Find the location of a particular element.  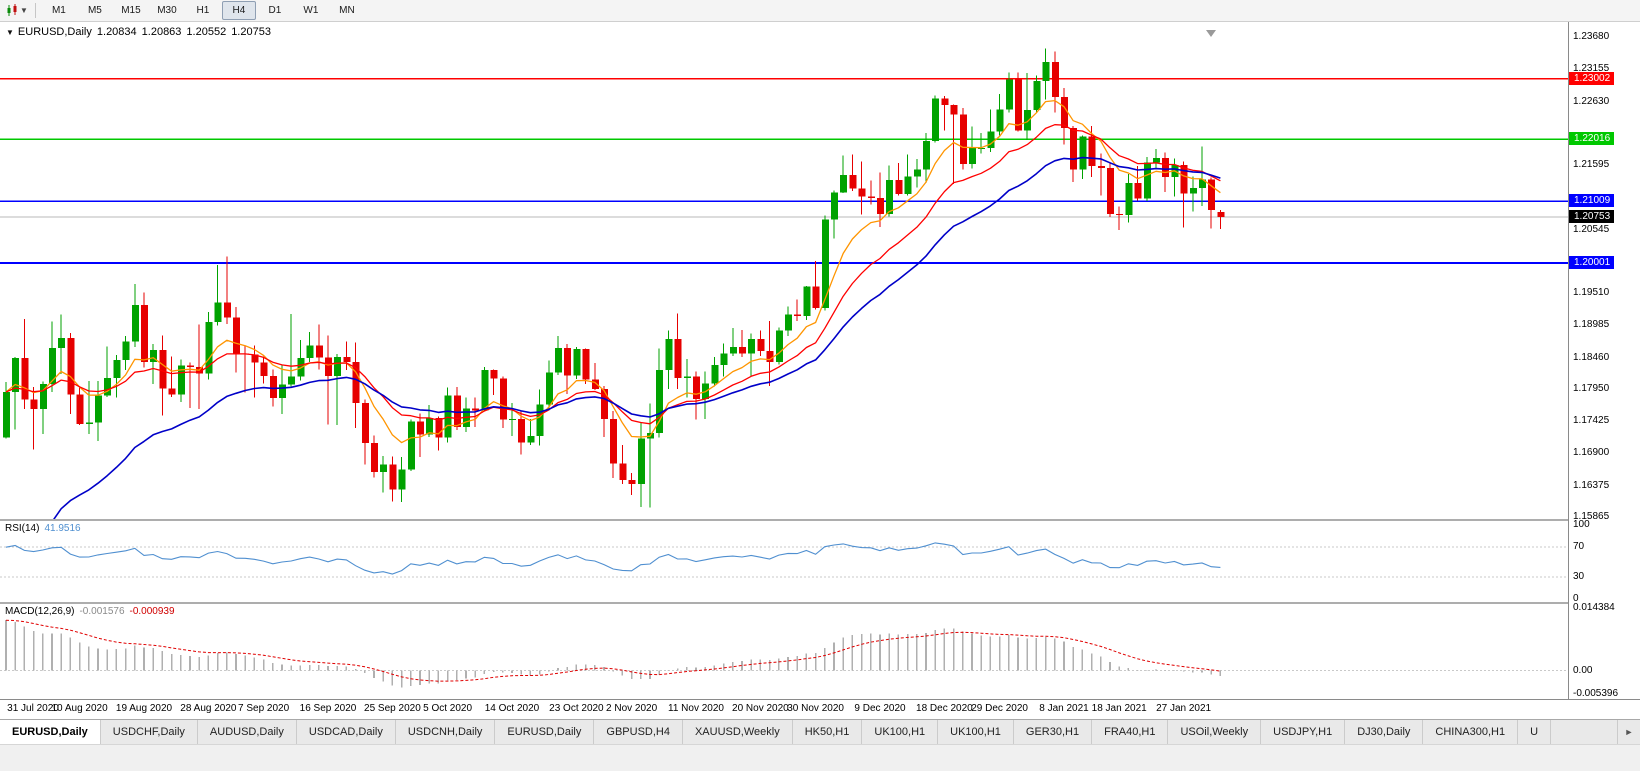

price-level-tag: 1.21009 is located at coordinates (1592, 201).